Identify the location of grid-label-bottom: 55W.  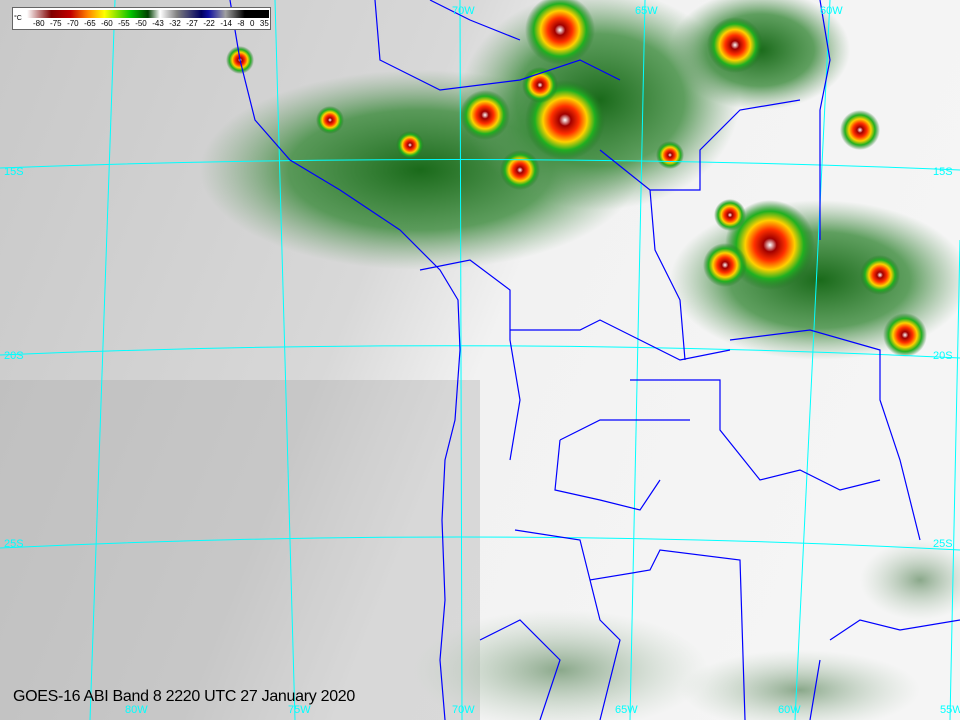
(950, 710).